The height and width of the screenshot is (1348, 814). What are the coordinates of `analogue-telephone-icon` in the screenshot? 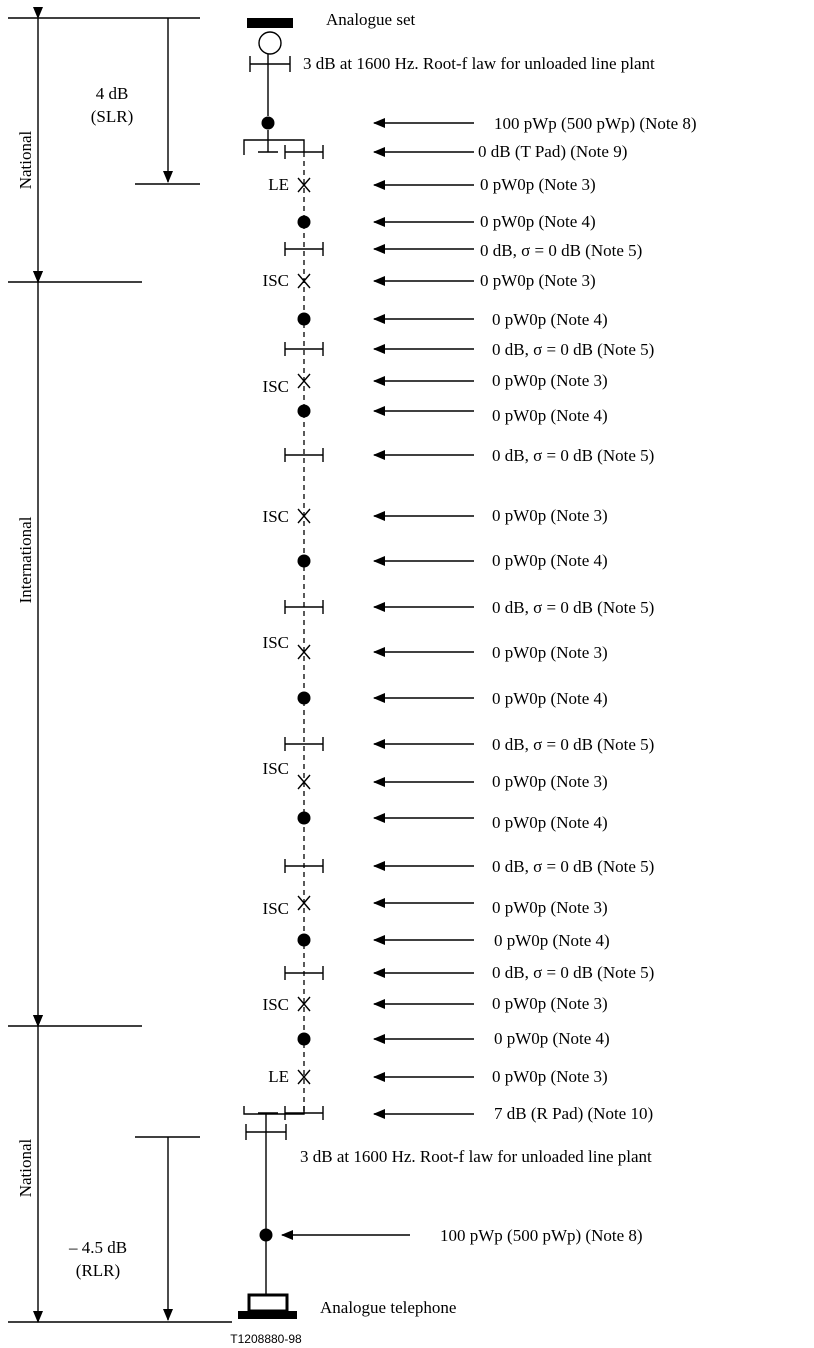 It's located at (267, 1306).